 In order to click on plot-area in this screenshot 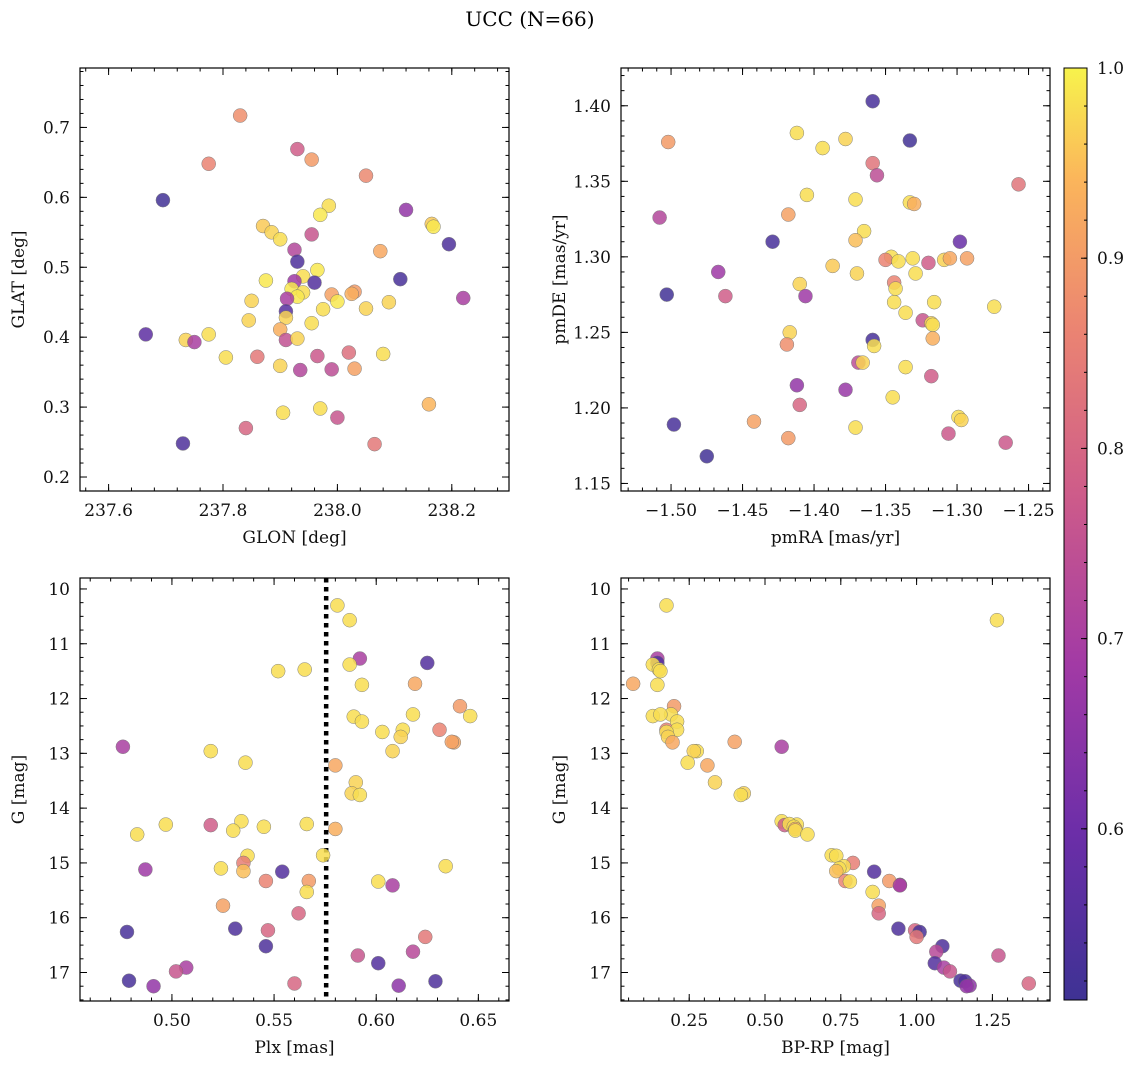, I will do `click(839, 278)`.